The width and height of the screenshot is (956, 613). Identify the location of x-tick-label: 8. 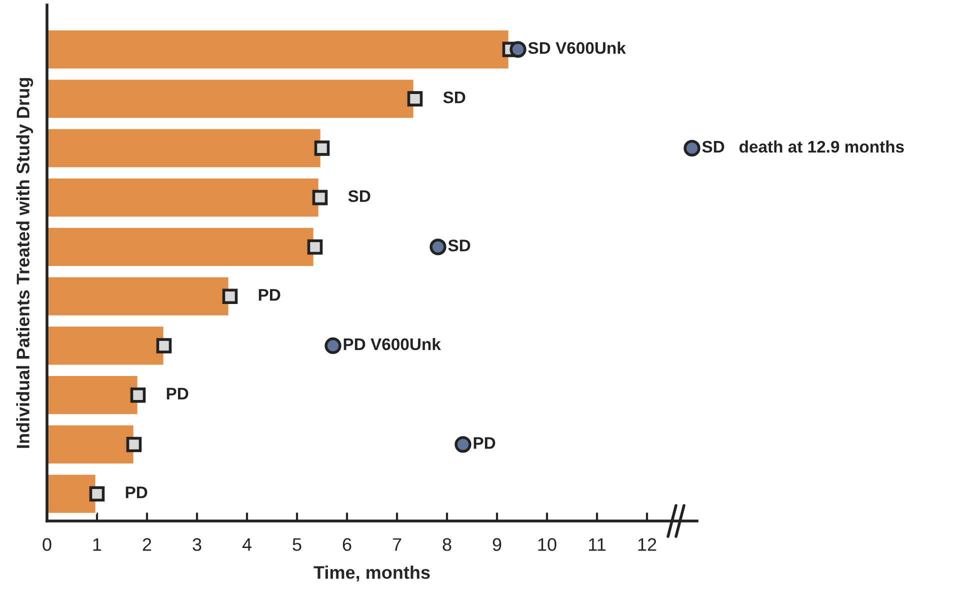
(447, 544).